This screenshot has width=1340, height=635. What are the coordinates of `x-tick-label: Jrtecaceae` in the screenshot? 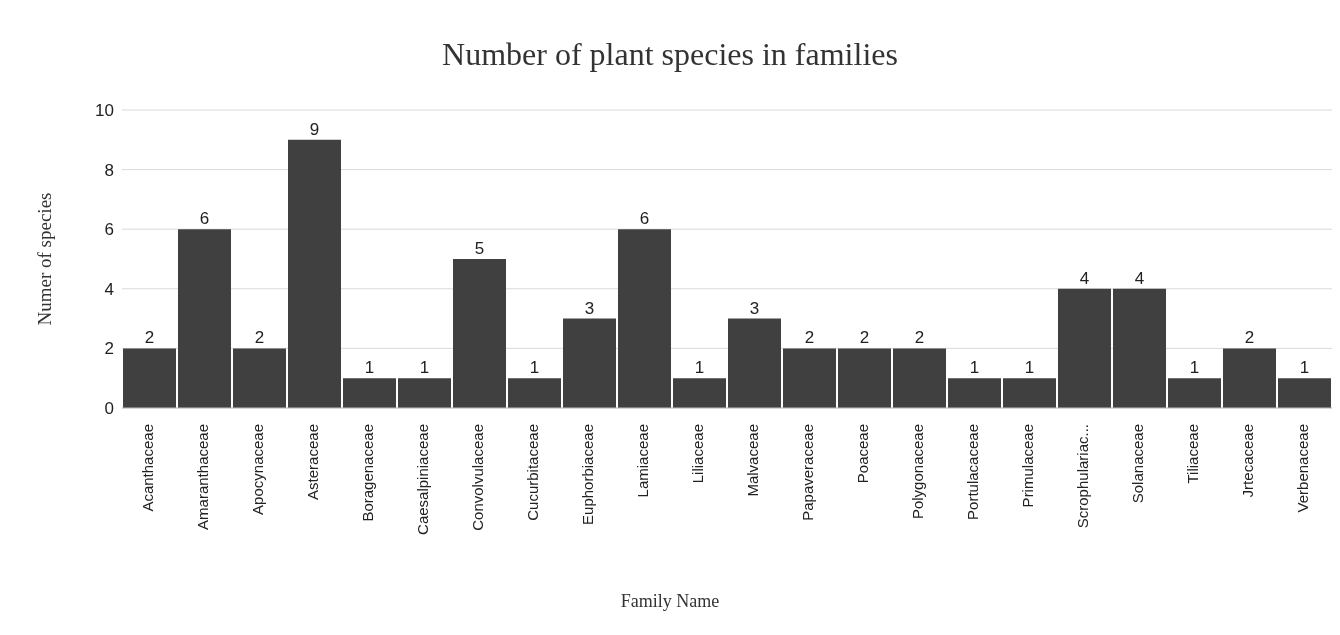 It's located at (1248, 461).